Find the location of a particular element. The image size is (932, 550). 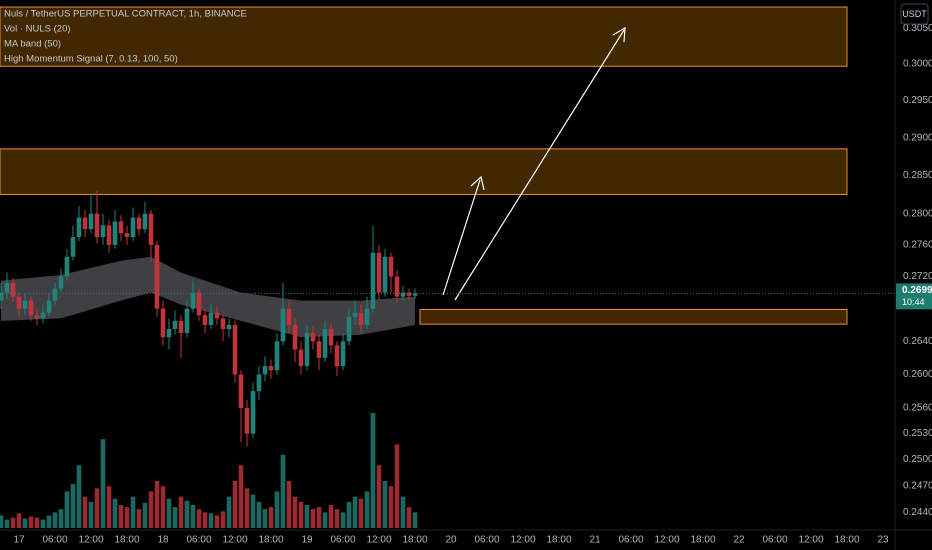

arrow-head is located at coordinates (619, 34).